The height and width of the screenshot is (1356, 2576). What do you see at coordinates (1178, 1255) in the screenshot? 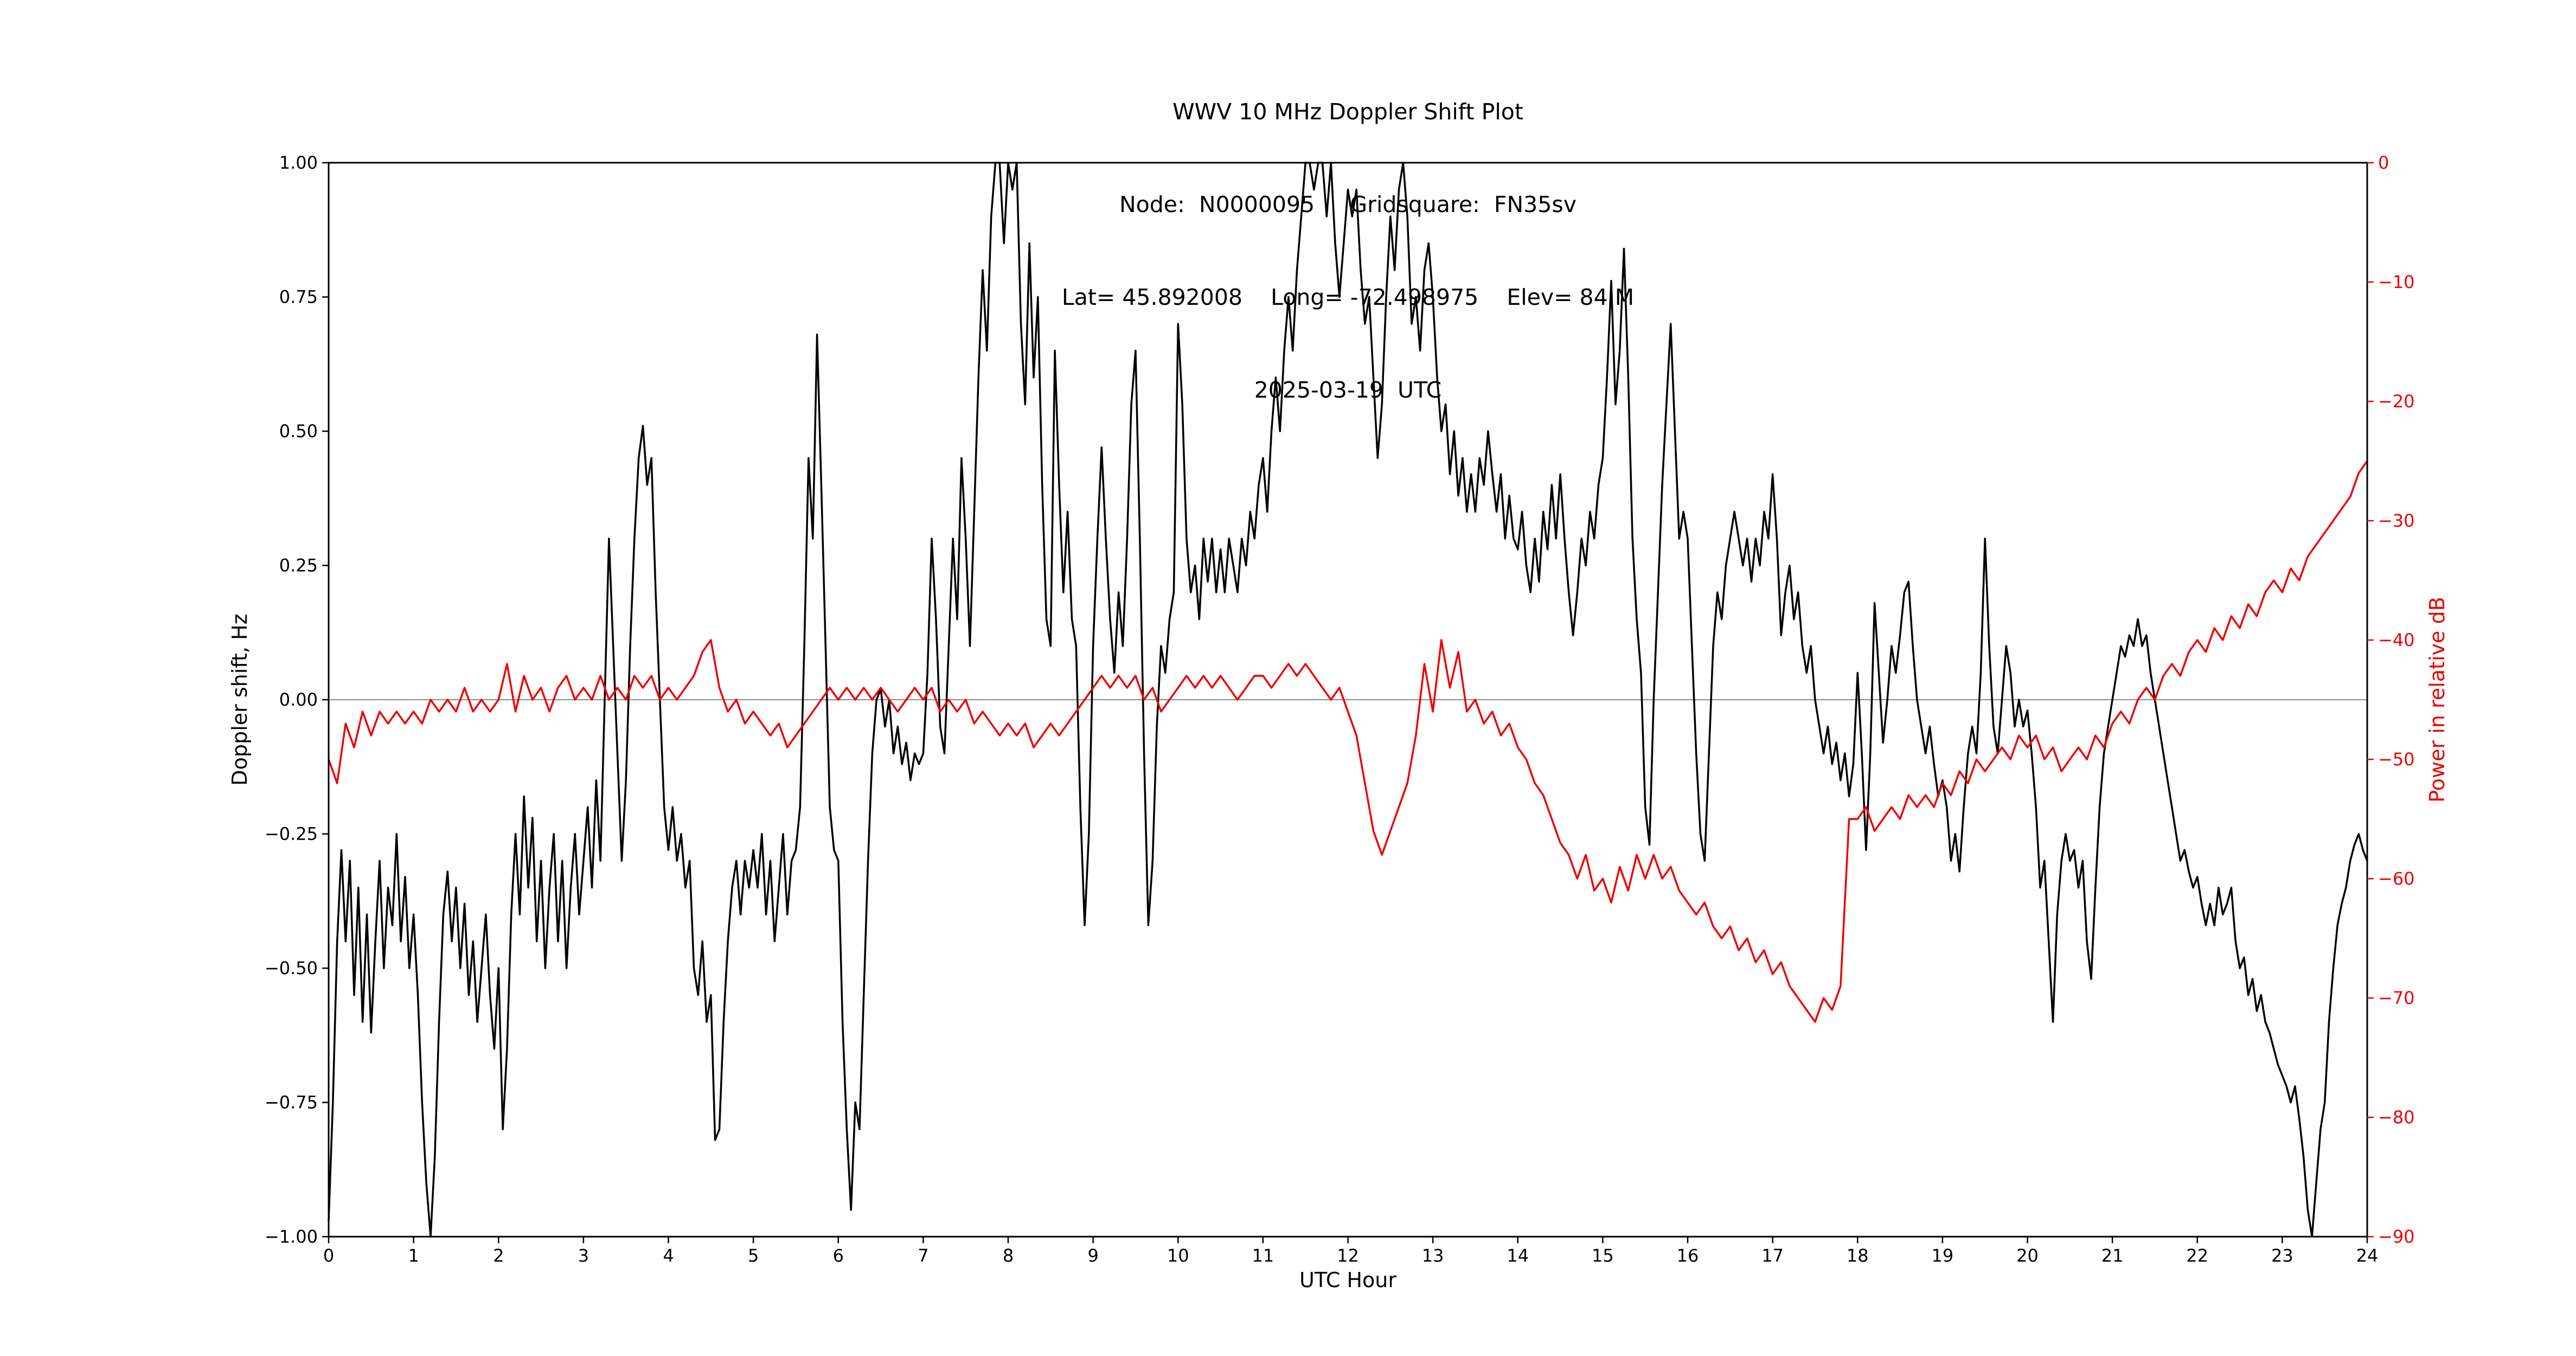
I see `x-tick-label: 10` at bounding box center [1178, 1255].